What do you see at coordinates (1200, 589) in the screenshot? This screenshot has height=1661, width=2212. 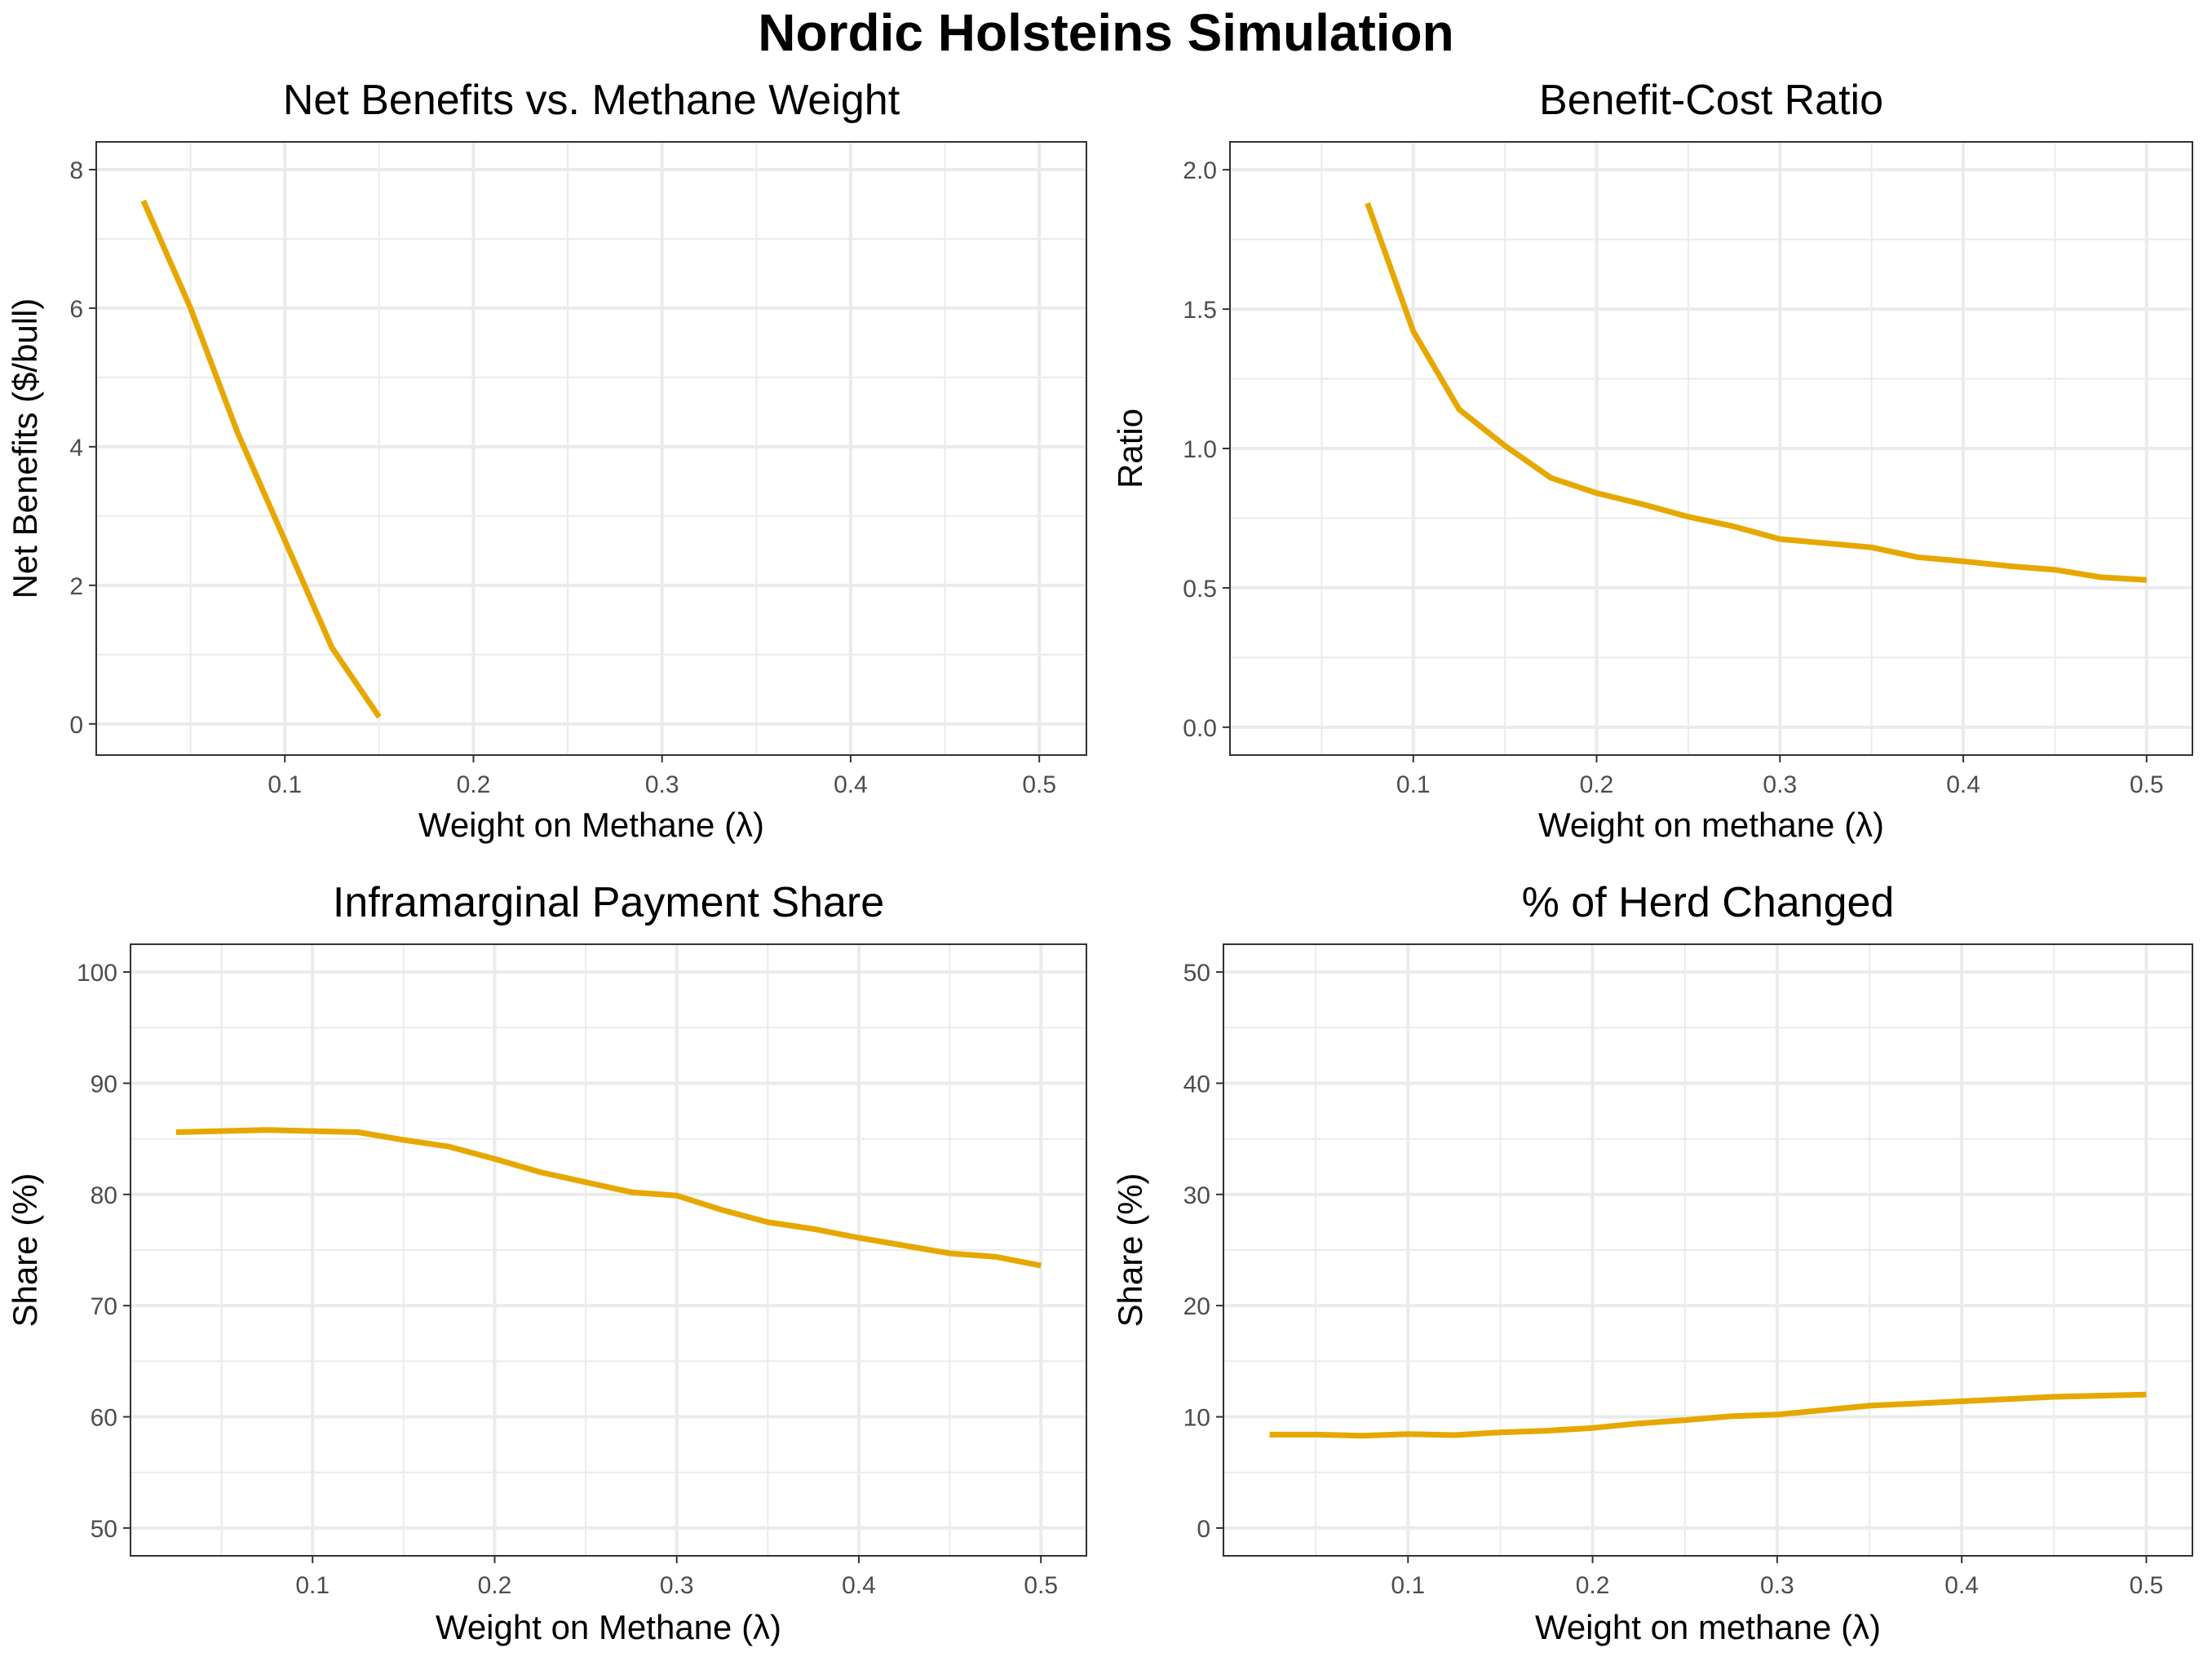 I see `y-tick-label: 0.5` at bounding box center [1200, 589].